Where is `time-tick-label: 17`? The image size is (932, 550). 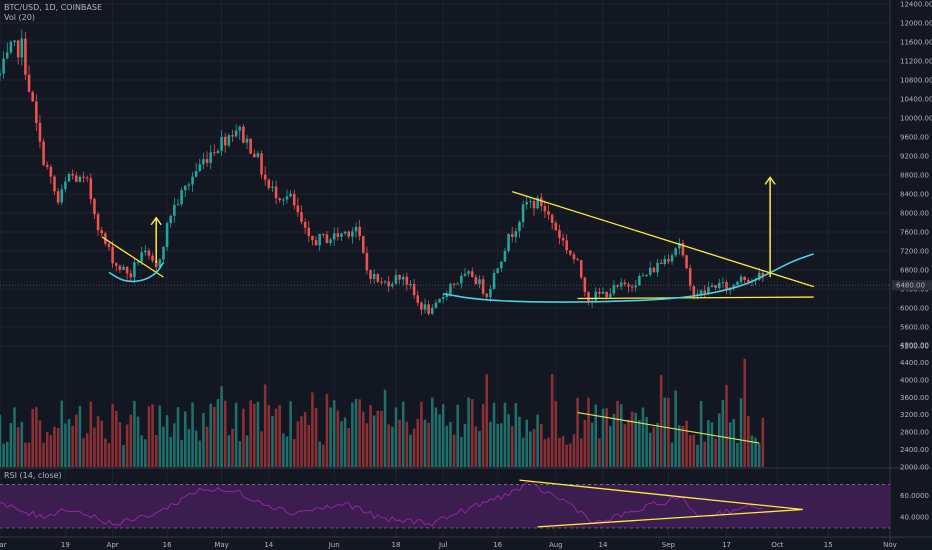 time-tick-label: 17 is located at coordinates (726, 545).